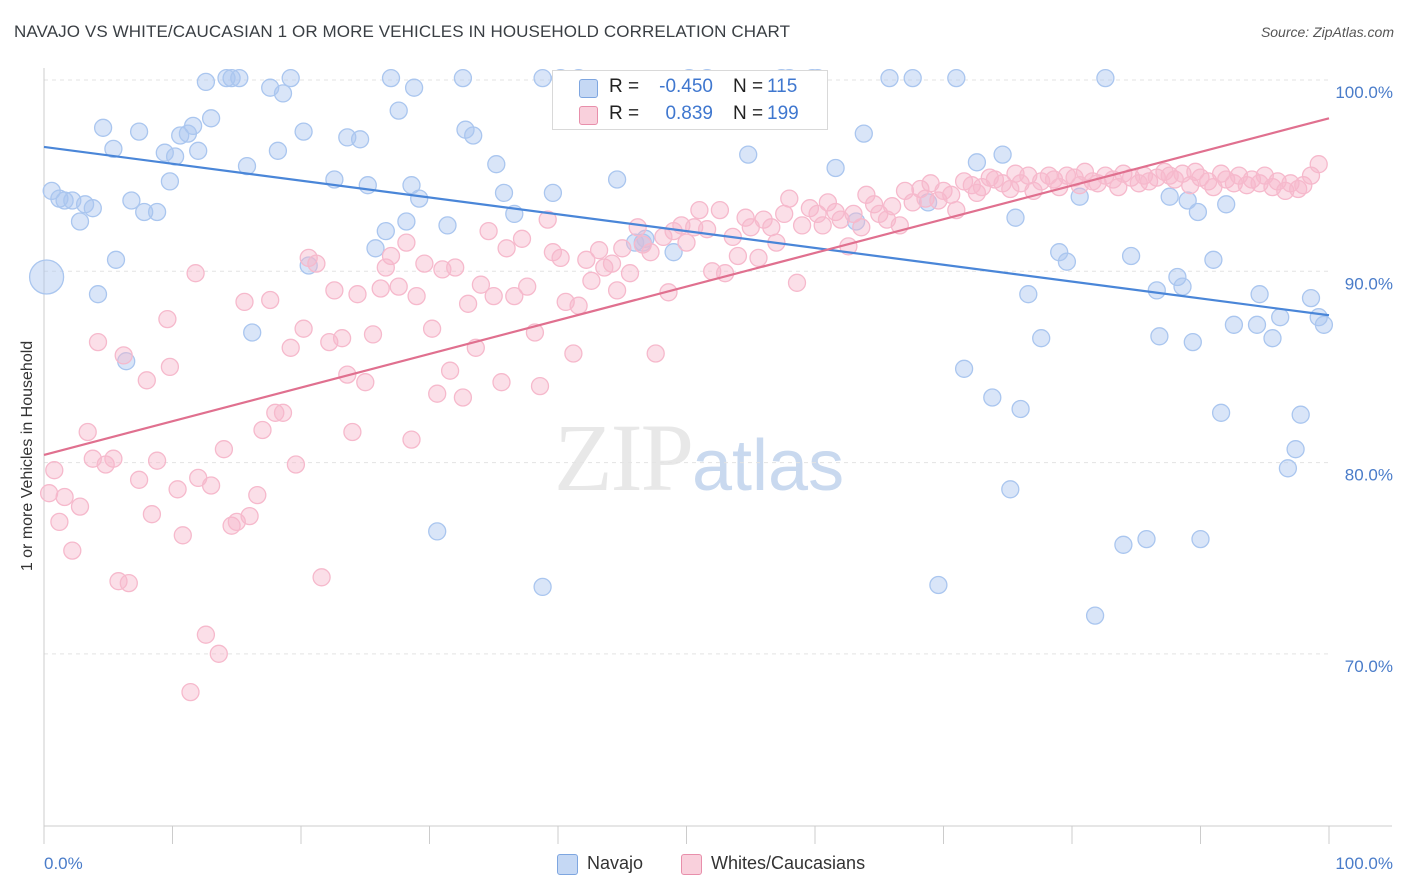 The height and width of the screenshot is (892, 1406). Describe the element at coordinates (624, 113) in the screenshot. I see `legend-r-label: R =` at that location.